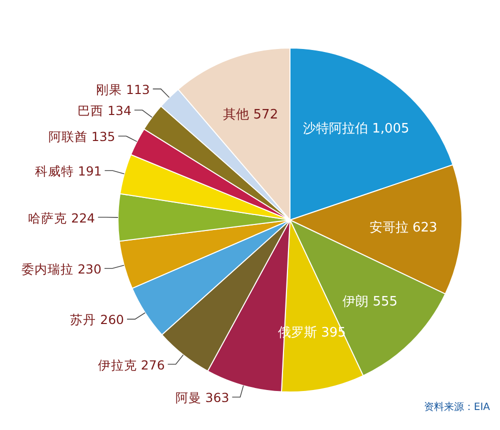  I want to click on slice-label: 巴西 134, so click(105, 110).